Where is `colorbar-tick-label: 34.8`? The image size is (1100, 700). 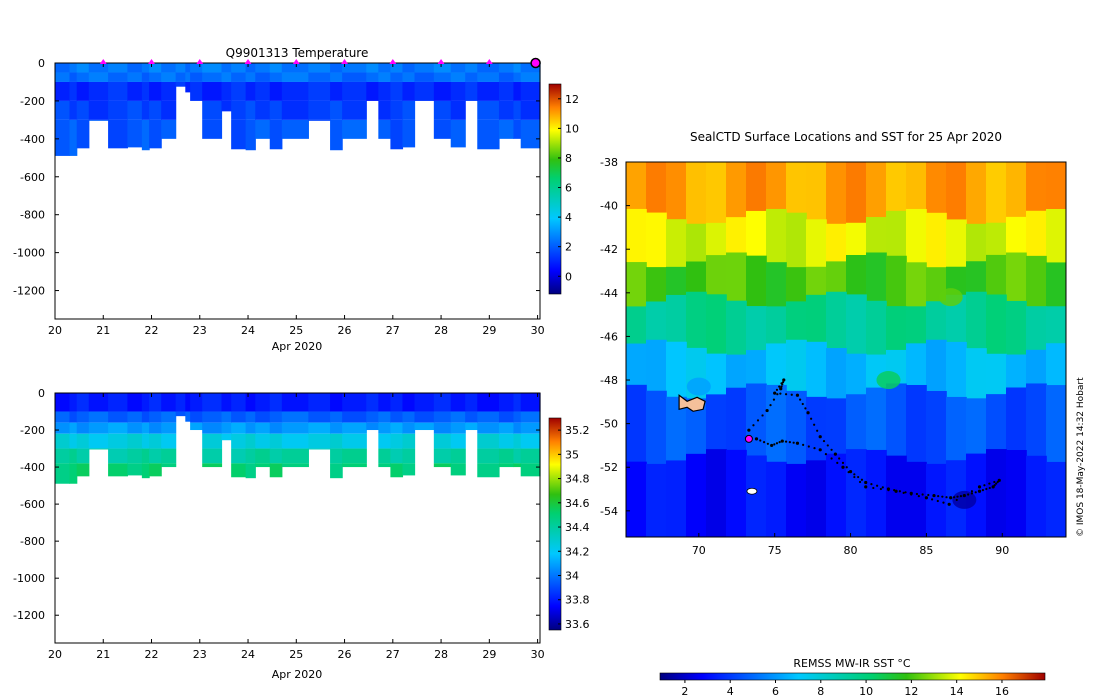 colorbar-tick-label: 34.8 is located at coordinates (577, 479).